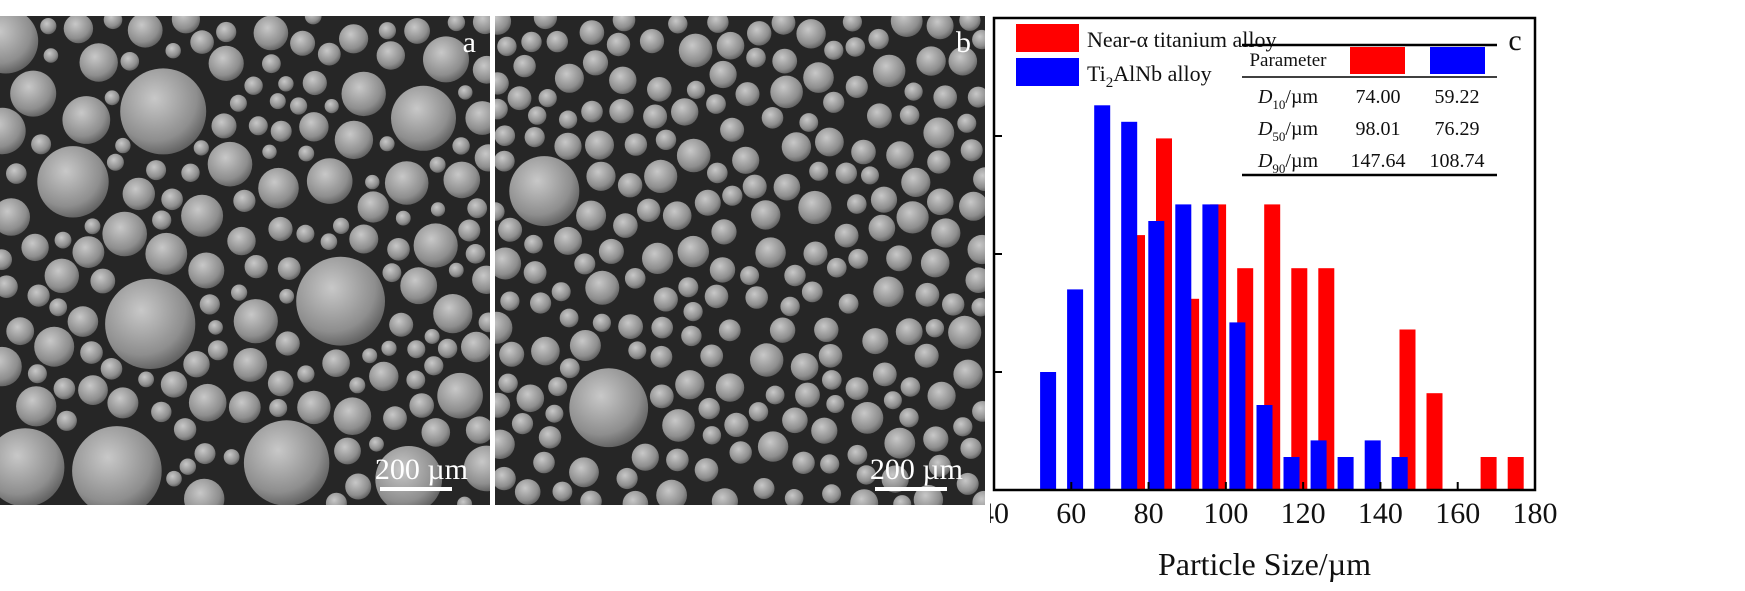  Describe the element at coordinates (1434, 441) in the screenshot. I see `bar-near-alpha` at that location.